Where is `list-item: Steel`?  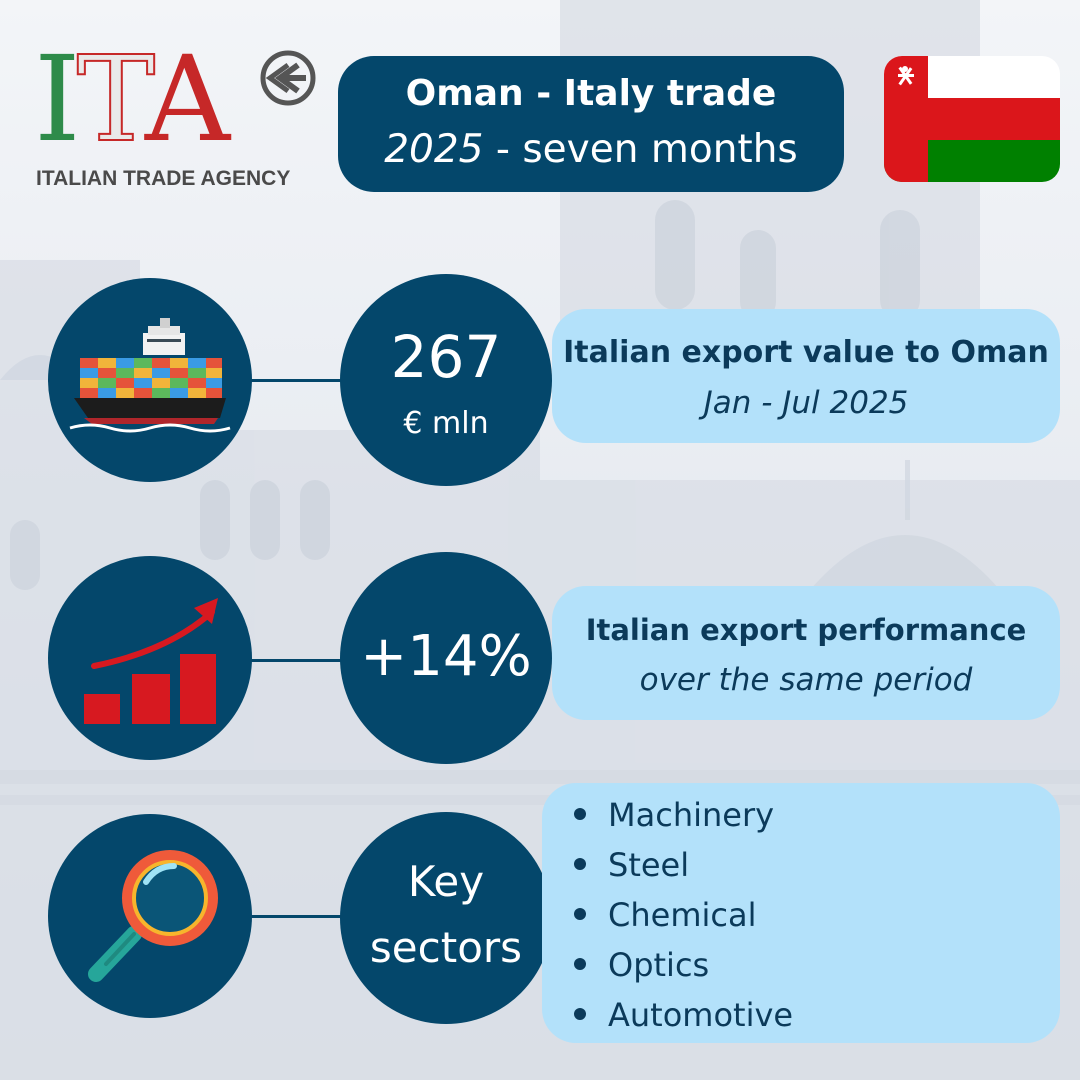
list-item: Steel is located at coordinates (631, 865).